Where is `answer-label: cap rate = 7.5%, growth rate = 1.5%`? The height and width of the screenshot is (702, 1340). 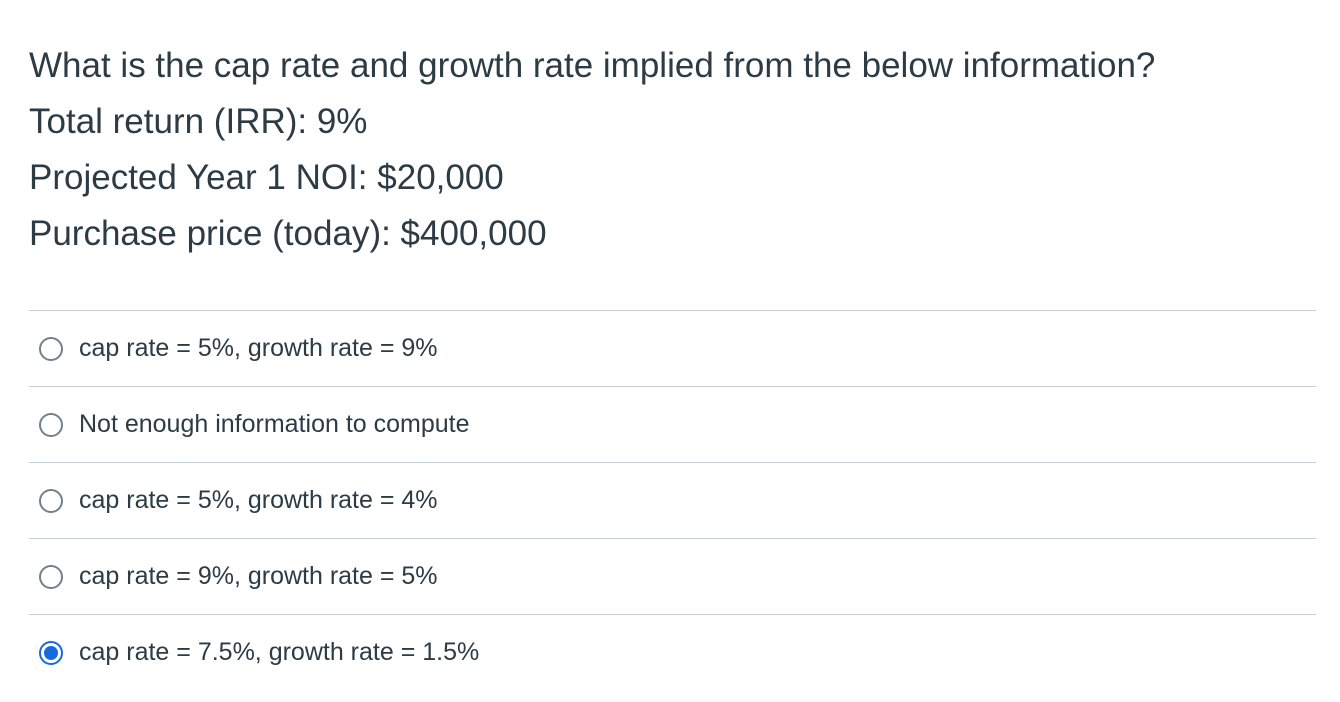
answer-label: cap rate = 7.5%, growth rate = 1.5% is located at coordinates (279, 652).